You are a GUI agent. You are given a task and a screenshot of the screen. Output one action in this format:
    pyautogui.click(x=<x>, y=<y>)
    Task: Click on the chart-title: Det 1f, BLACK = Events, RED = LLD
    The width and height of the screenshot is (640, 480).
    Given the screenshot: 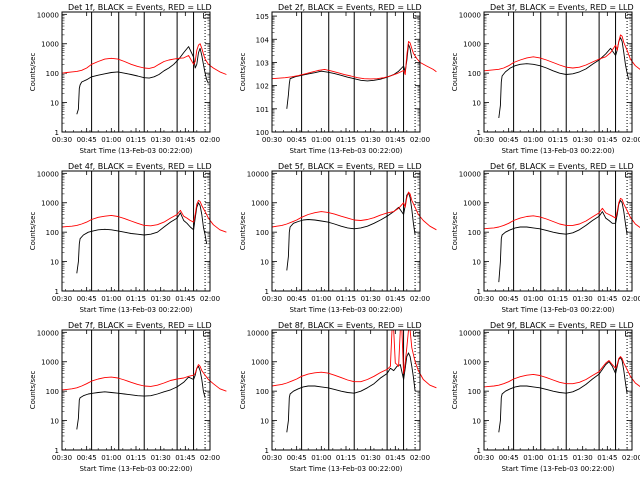 What is the action you would take?
    pyautogui.click(x=140, y=7)
    